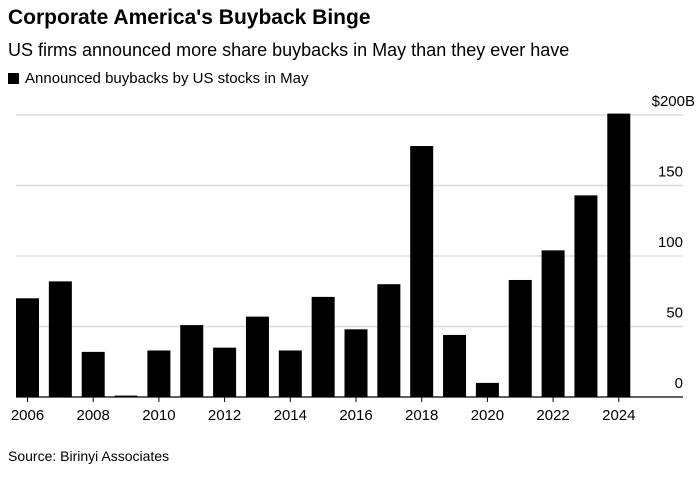 This screenshot has height=481, width=700. What do you see at coordinates (225, 372) in the screenshot?
I see `bar-2012` at bounding box center [225, 372].